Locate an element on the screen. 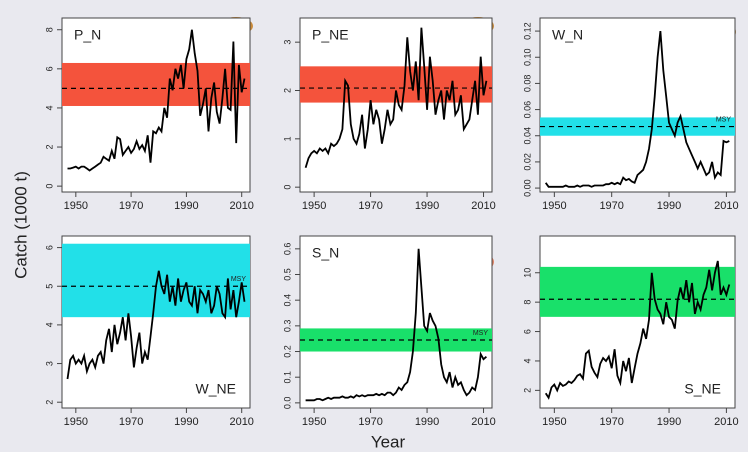 This screenshot has height=452, width=748. panel: 0 1 2 3 1950 1970 1990 2010 P_NE is located at coordinates (389, 114).